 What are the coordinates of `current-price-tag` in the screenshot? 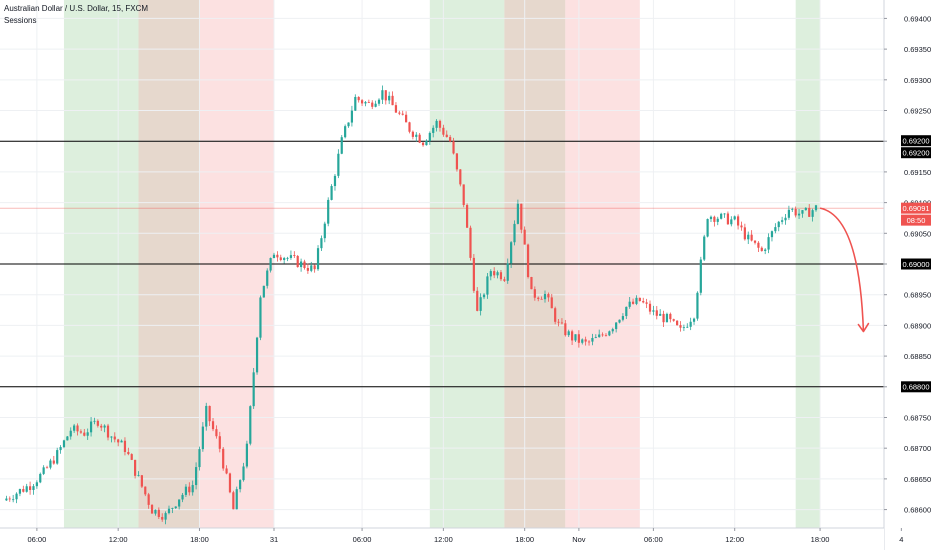 It's located at (916, 208).